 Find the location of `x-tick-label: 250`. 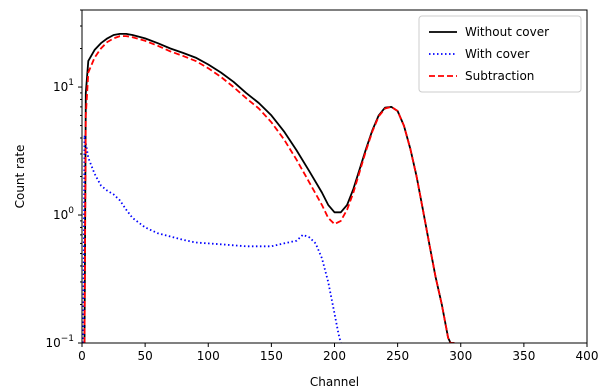

x-tick-label: 250 is located at coordinates (397, 356).